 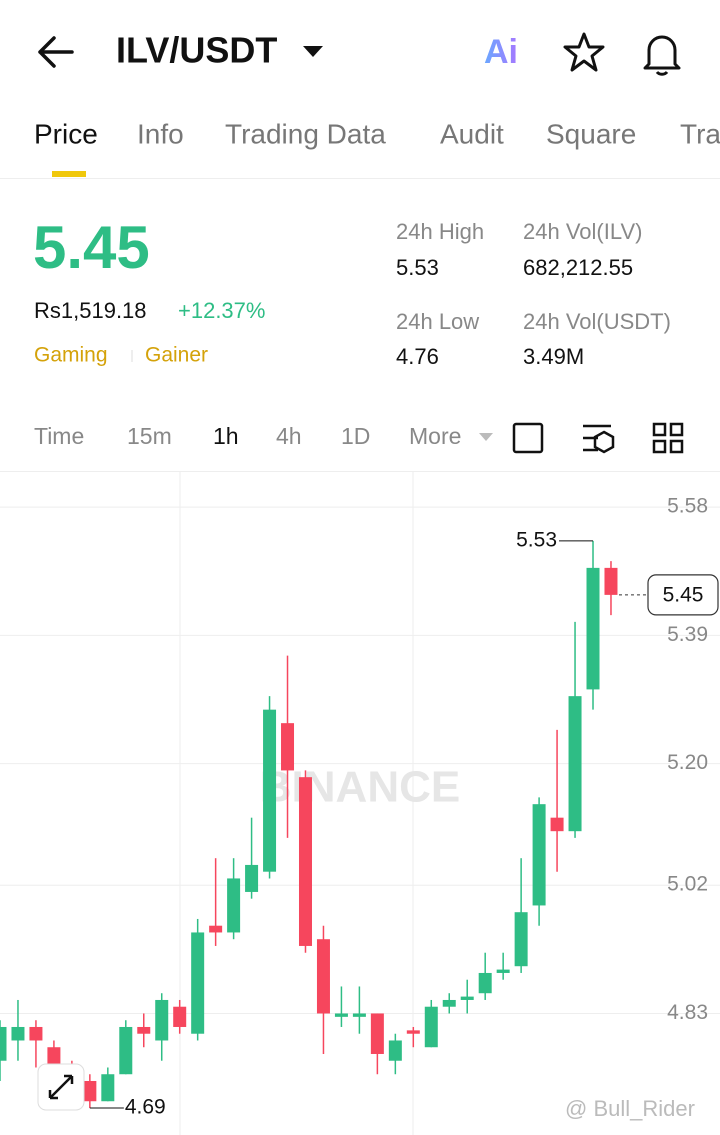 I want to click on stat-label: 24h Vol(ILV), so click(x=582, y=231).